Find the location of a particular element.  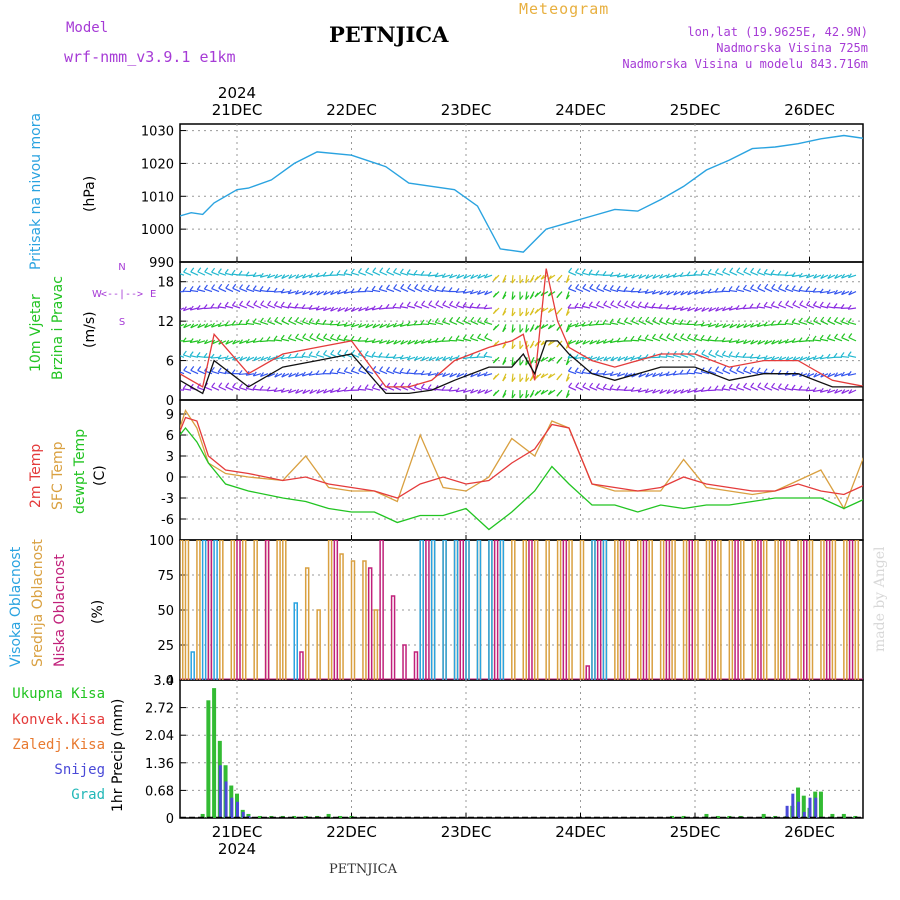

bottom-date-label-5: 26DEC is located at coordinates (809, 832).